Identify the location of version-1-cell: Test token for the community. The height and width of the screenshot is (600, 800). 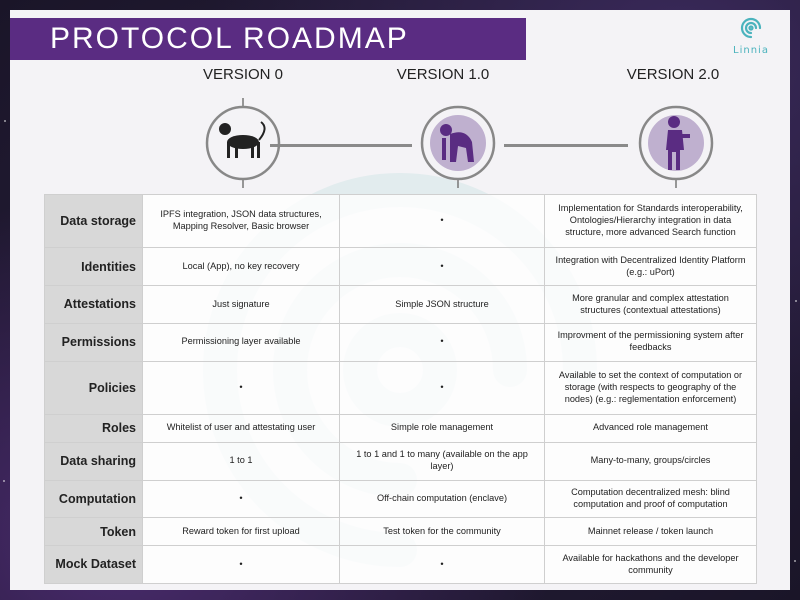
(442, 532).